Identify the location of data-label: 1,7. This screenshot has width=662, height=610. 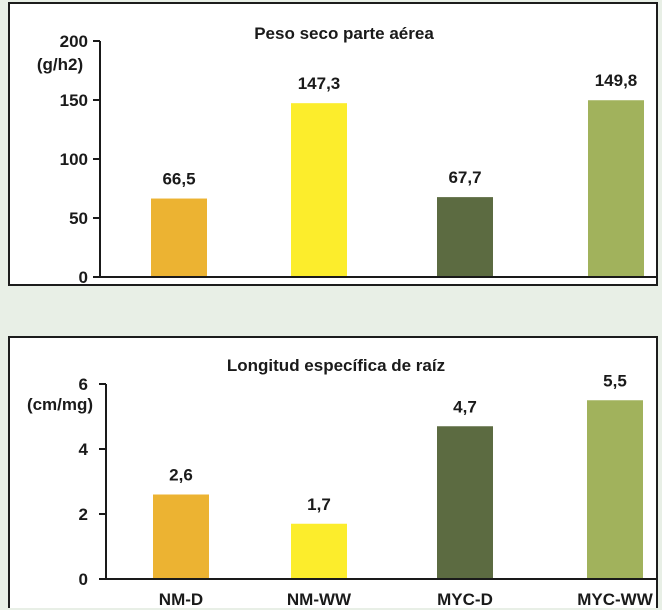
(319, 504).